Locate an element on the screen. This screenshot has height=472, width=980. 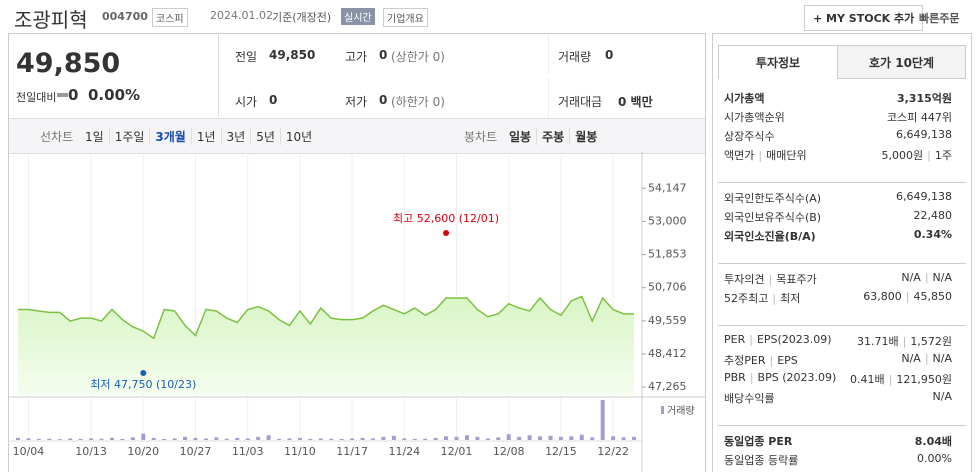
flat-icon is located at coordinates (62, 95).